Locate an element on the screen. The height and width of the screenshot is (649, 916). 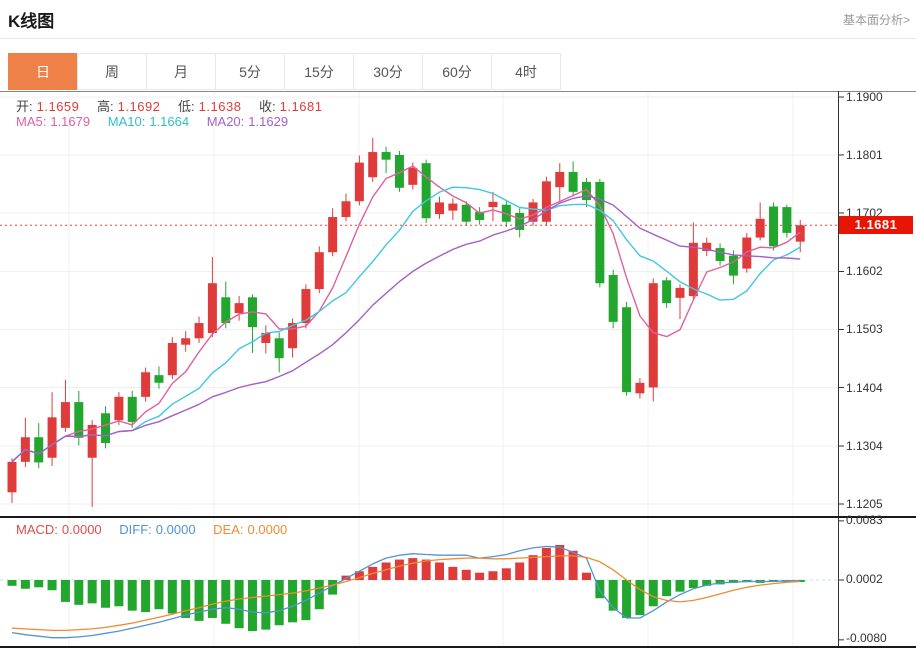
header-divider is located at coordinates (458, 38).